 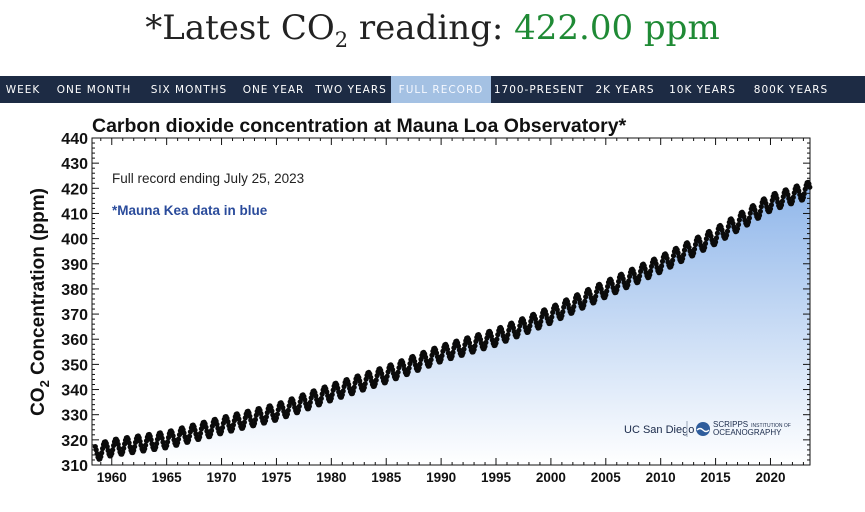 I want to click on y-tick-label: 330, so click(x=74, y=416).